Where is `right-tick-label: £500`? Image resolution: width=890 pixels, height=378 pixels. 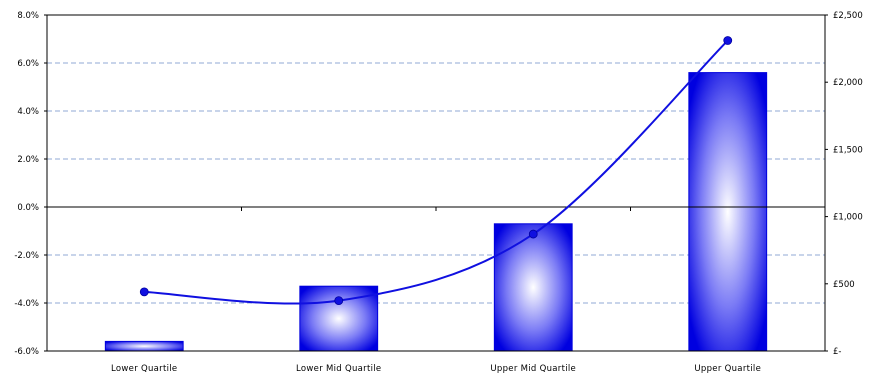
right-tick-label: £500 is located at coordinates (844, 285).